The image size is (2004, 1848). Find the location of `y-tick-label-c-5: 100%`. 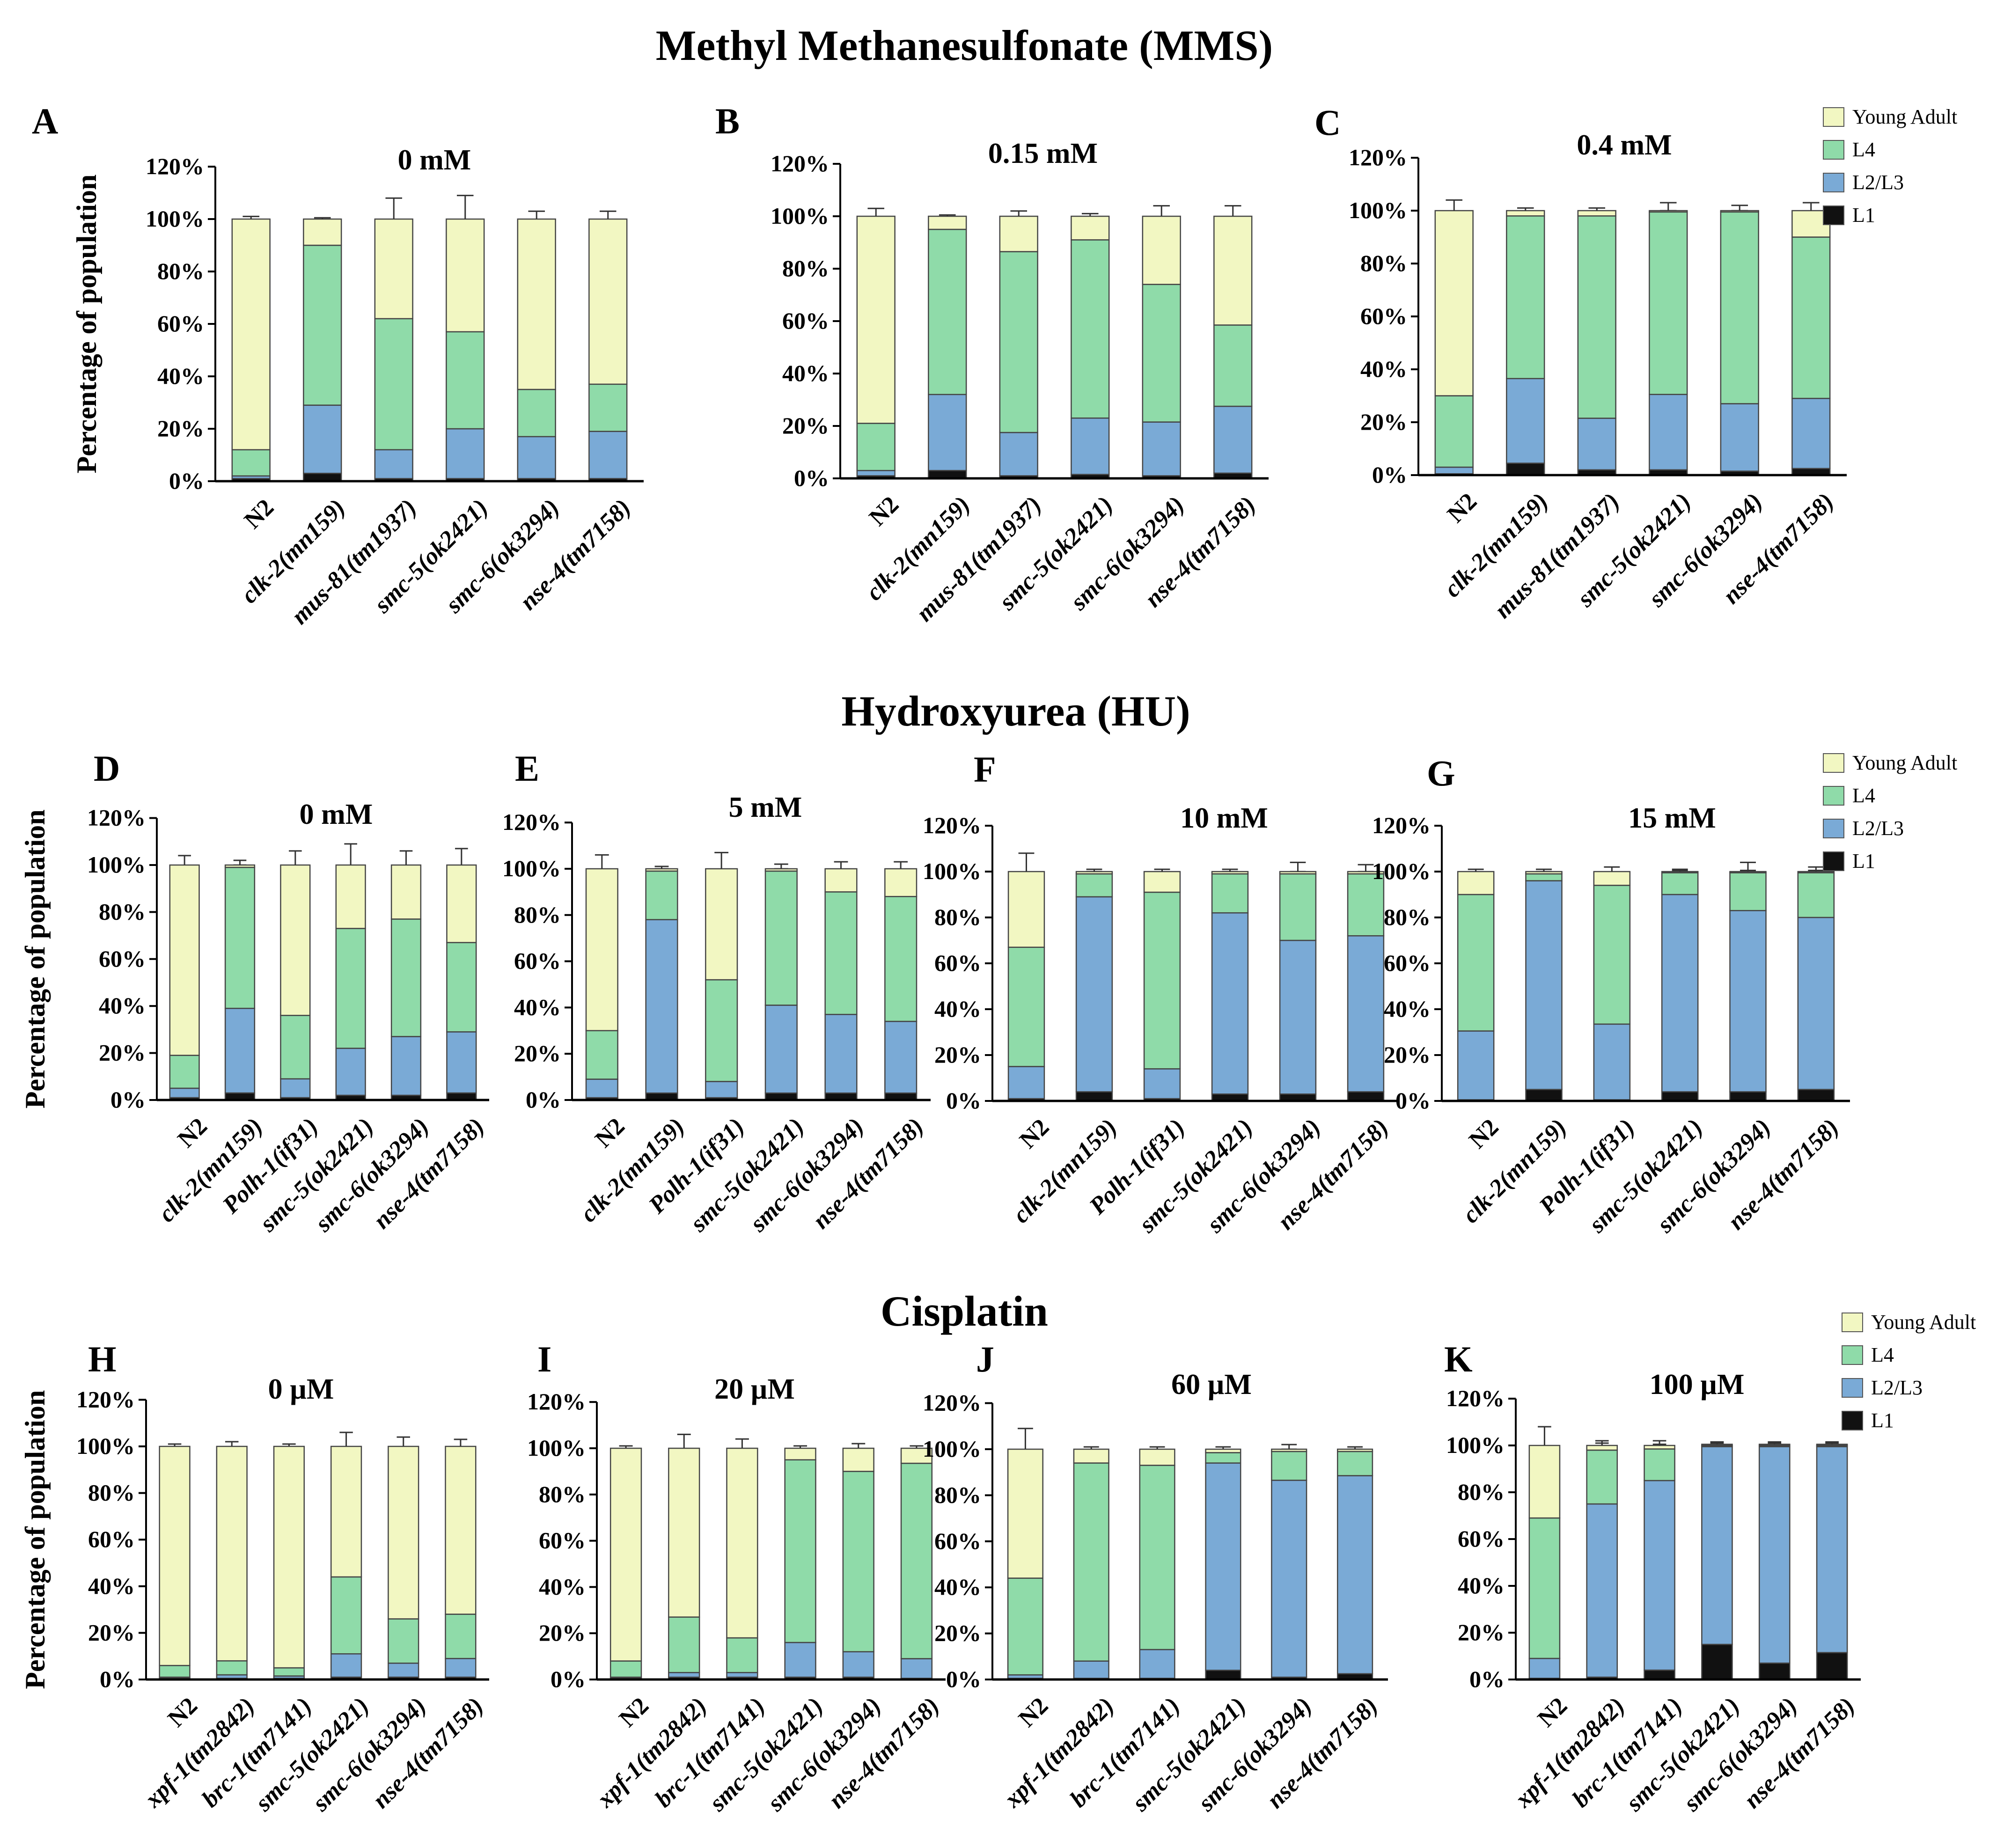

y-tick-label-c-5: 100% is located at coordinates (1378, 210).